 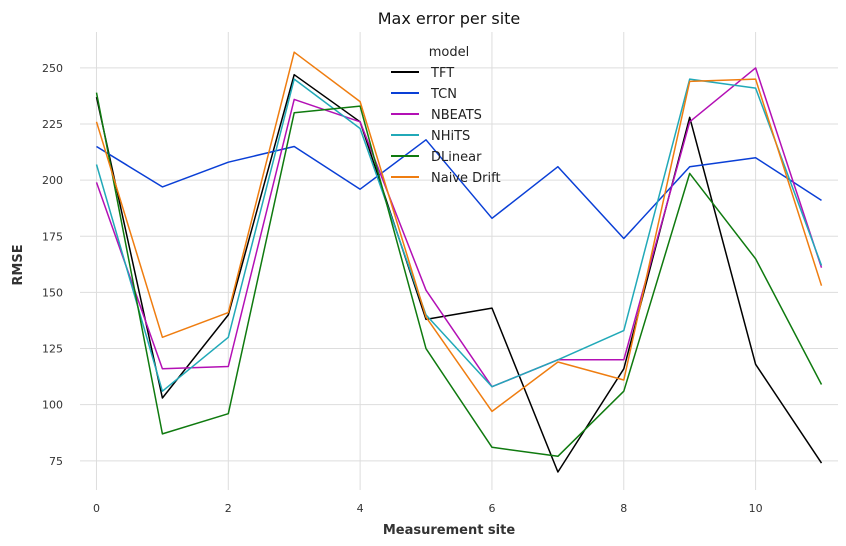 I want to click on y-tick-label: 150, so click(x=52, y=292).